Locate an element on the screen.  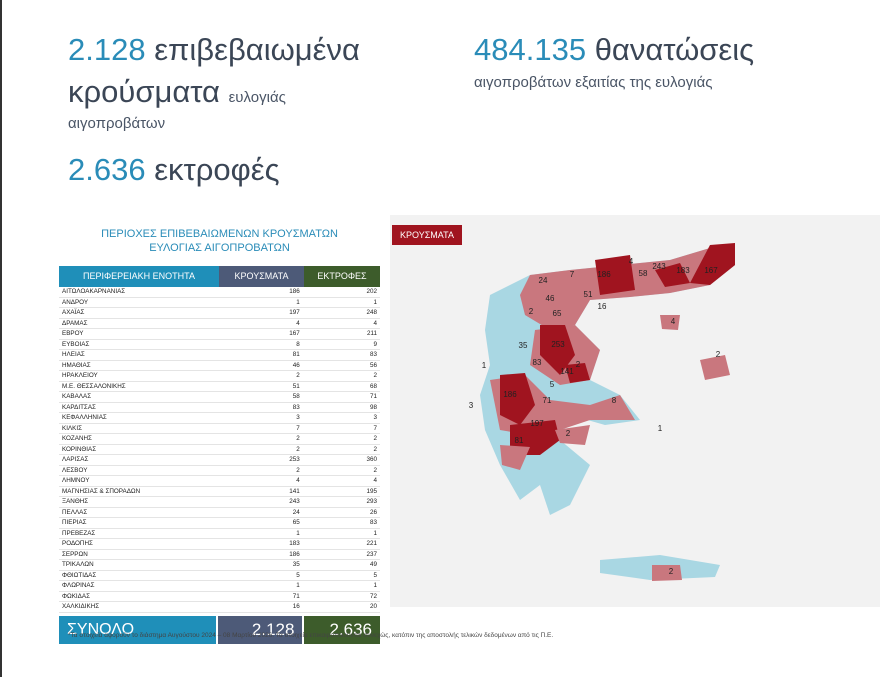
table-cell: 221 is located at coordinates (372, 543).